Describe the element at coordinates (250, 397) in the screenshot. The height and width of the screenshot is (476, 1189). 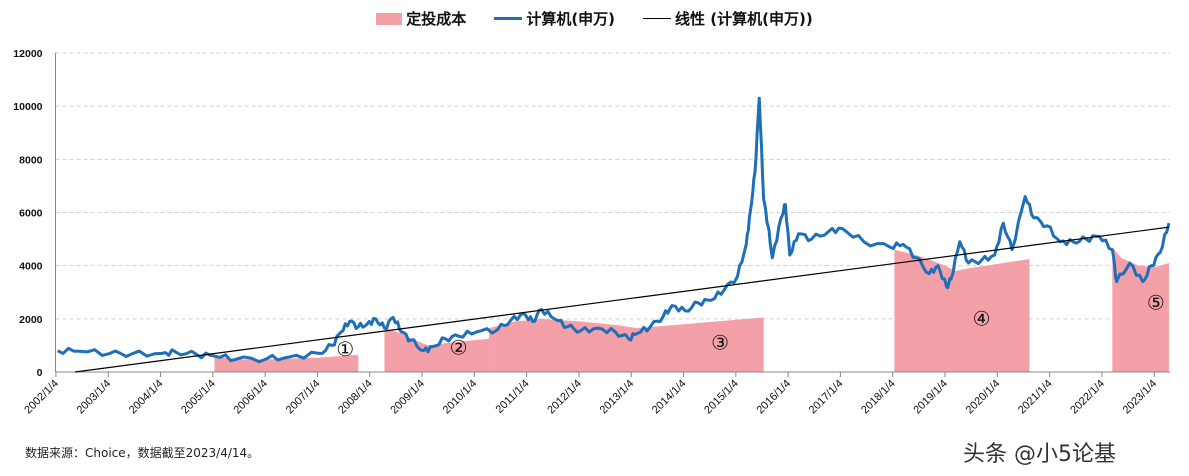
I see `x-tick-label: 2006/1/4` at that location.